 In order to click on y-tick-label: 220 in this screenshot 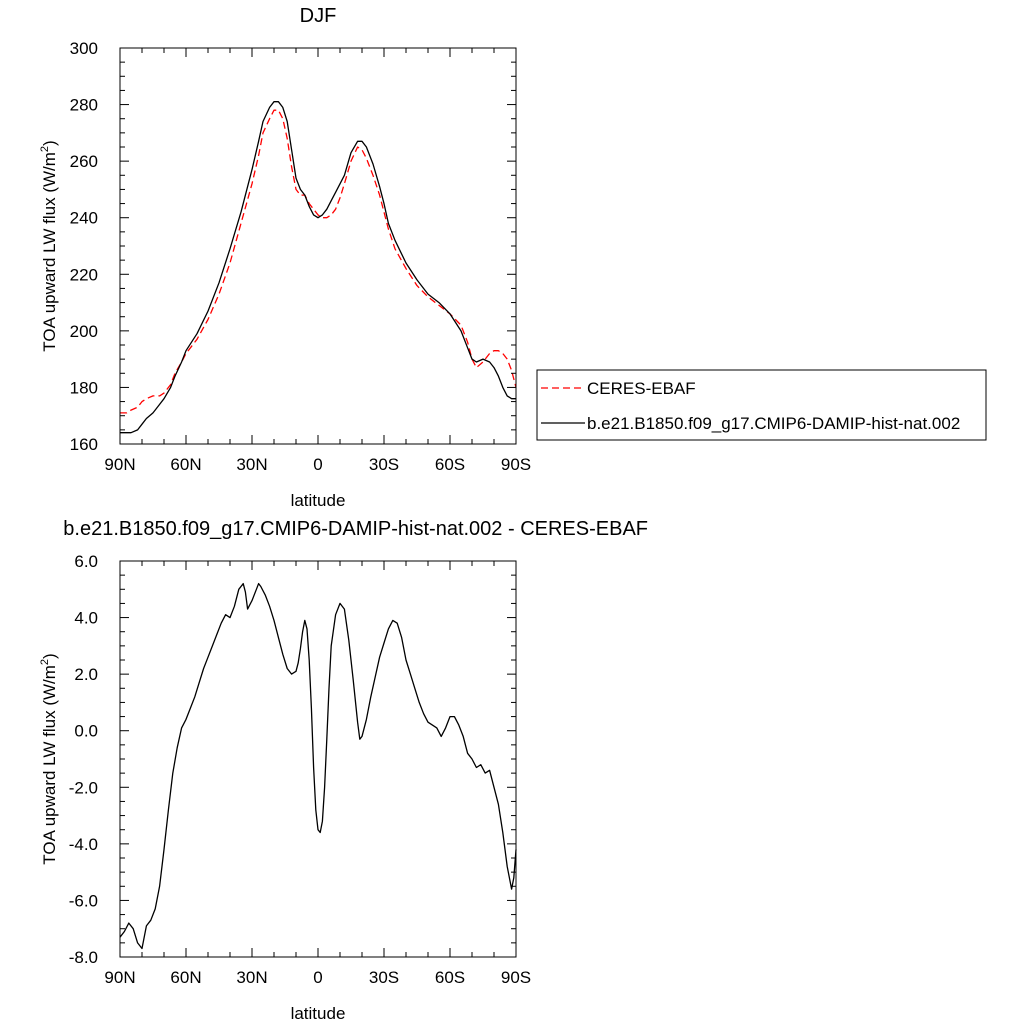, I will do `click(84, 274)`.